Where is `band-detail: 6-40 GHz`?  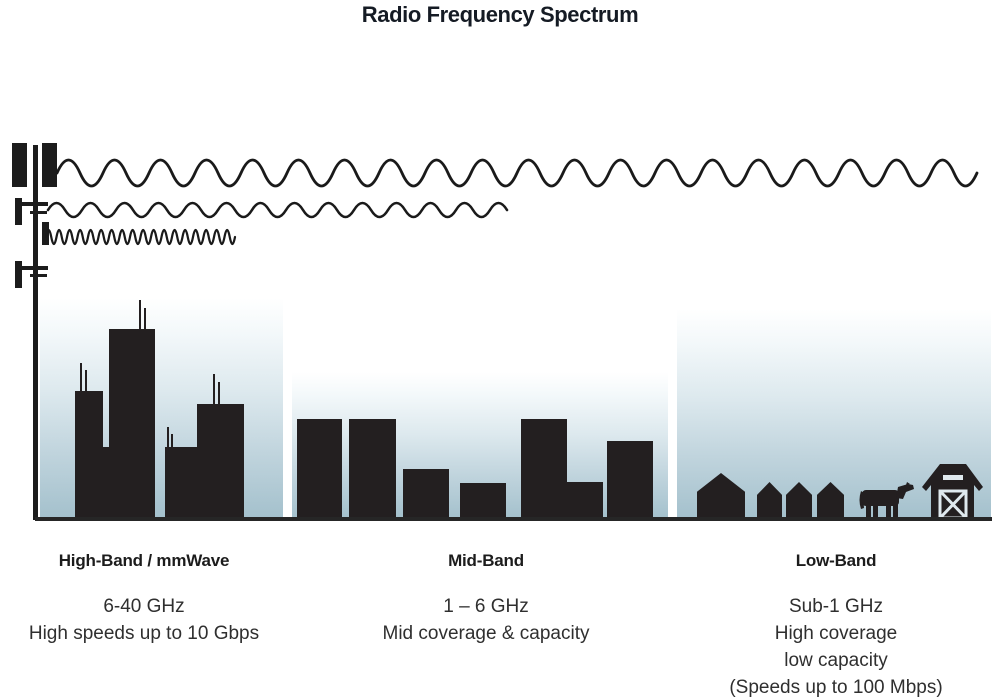
band-detail: 6-40 GHz is located at coordinates (144, 606).